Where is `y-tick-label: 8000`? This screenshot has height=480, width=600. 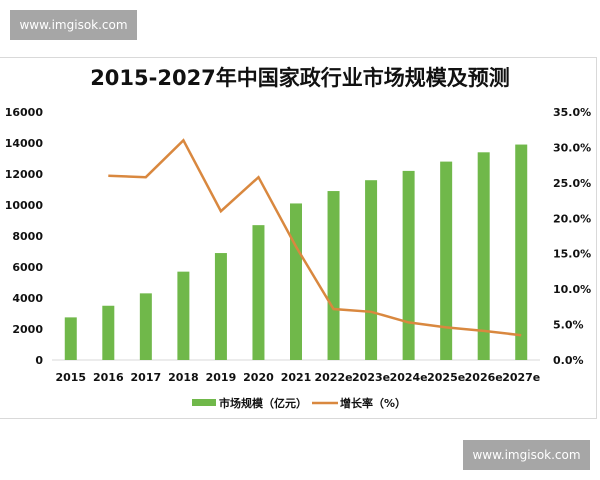 y-tick-label: 8000 is located at coordinates (27, 236).